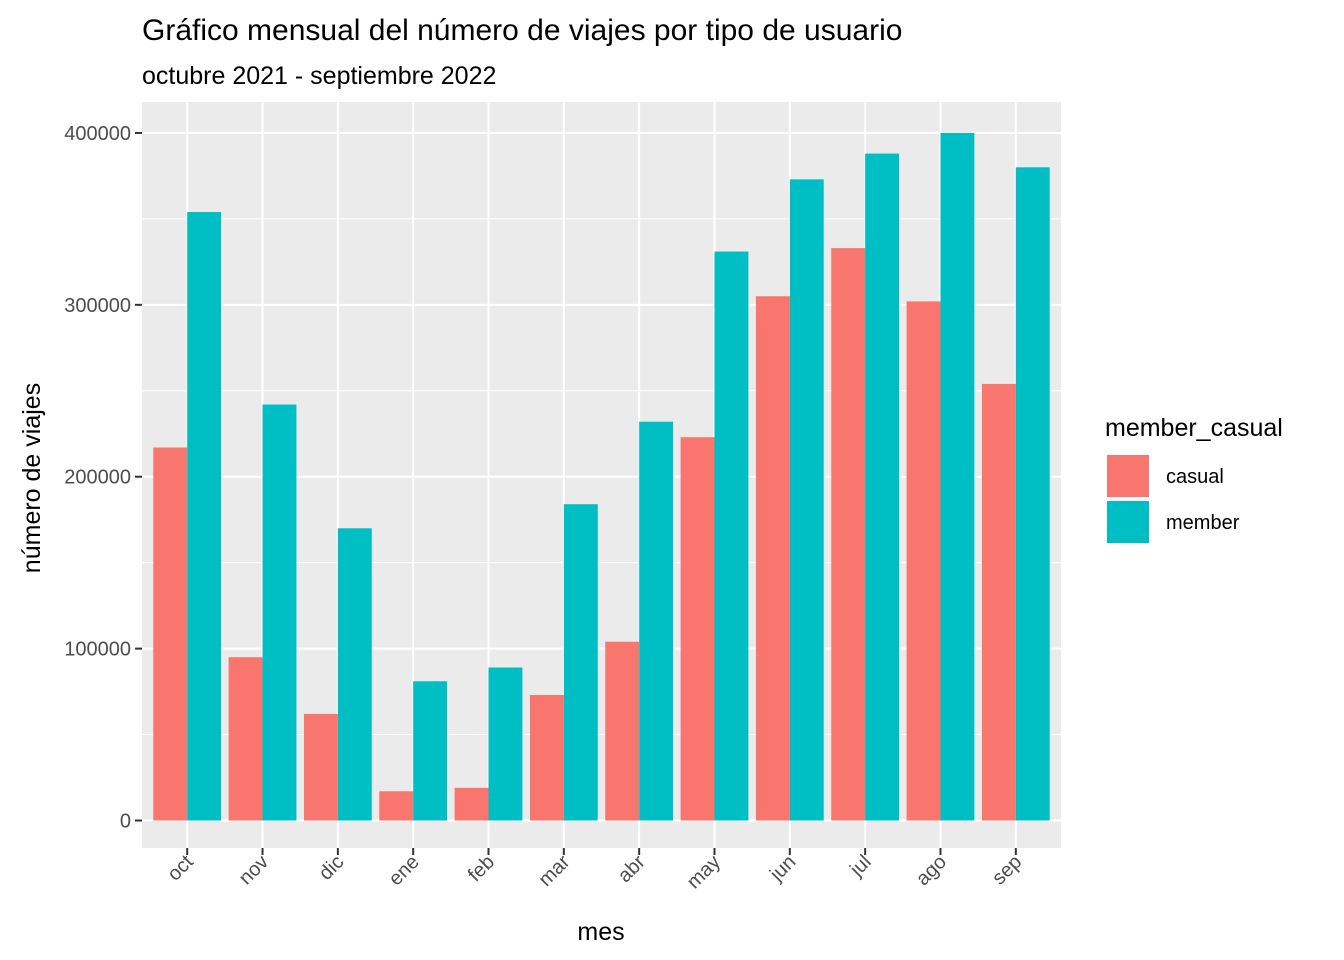  Describe the element at coordinates (622, 731) in the screenshot. I see `bar-casual-abr` at that location.